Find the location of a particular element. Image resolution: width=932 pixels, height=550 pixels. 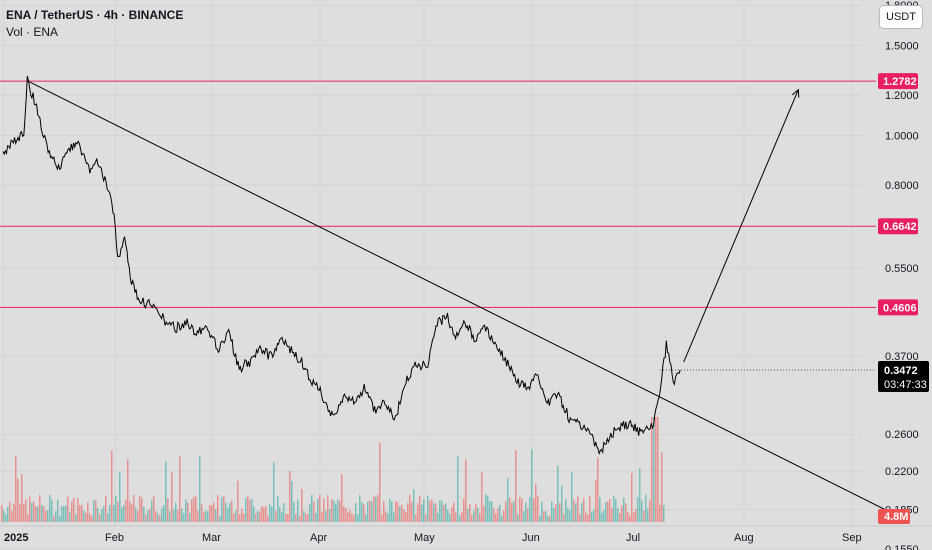

level-price-label: 0.6642 is located at coordinates (900, 227).